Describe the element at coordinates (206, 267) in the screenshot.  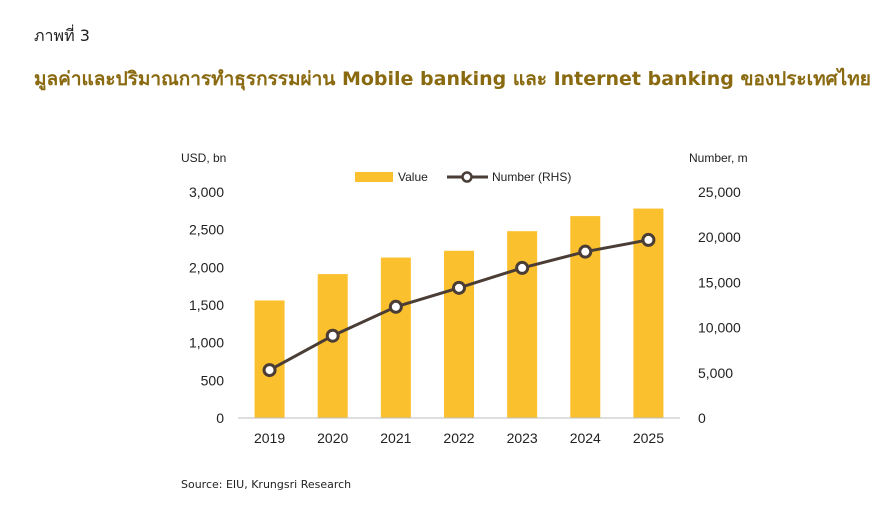
I see `y-left-tick-label: 2,000` at that location.